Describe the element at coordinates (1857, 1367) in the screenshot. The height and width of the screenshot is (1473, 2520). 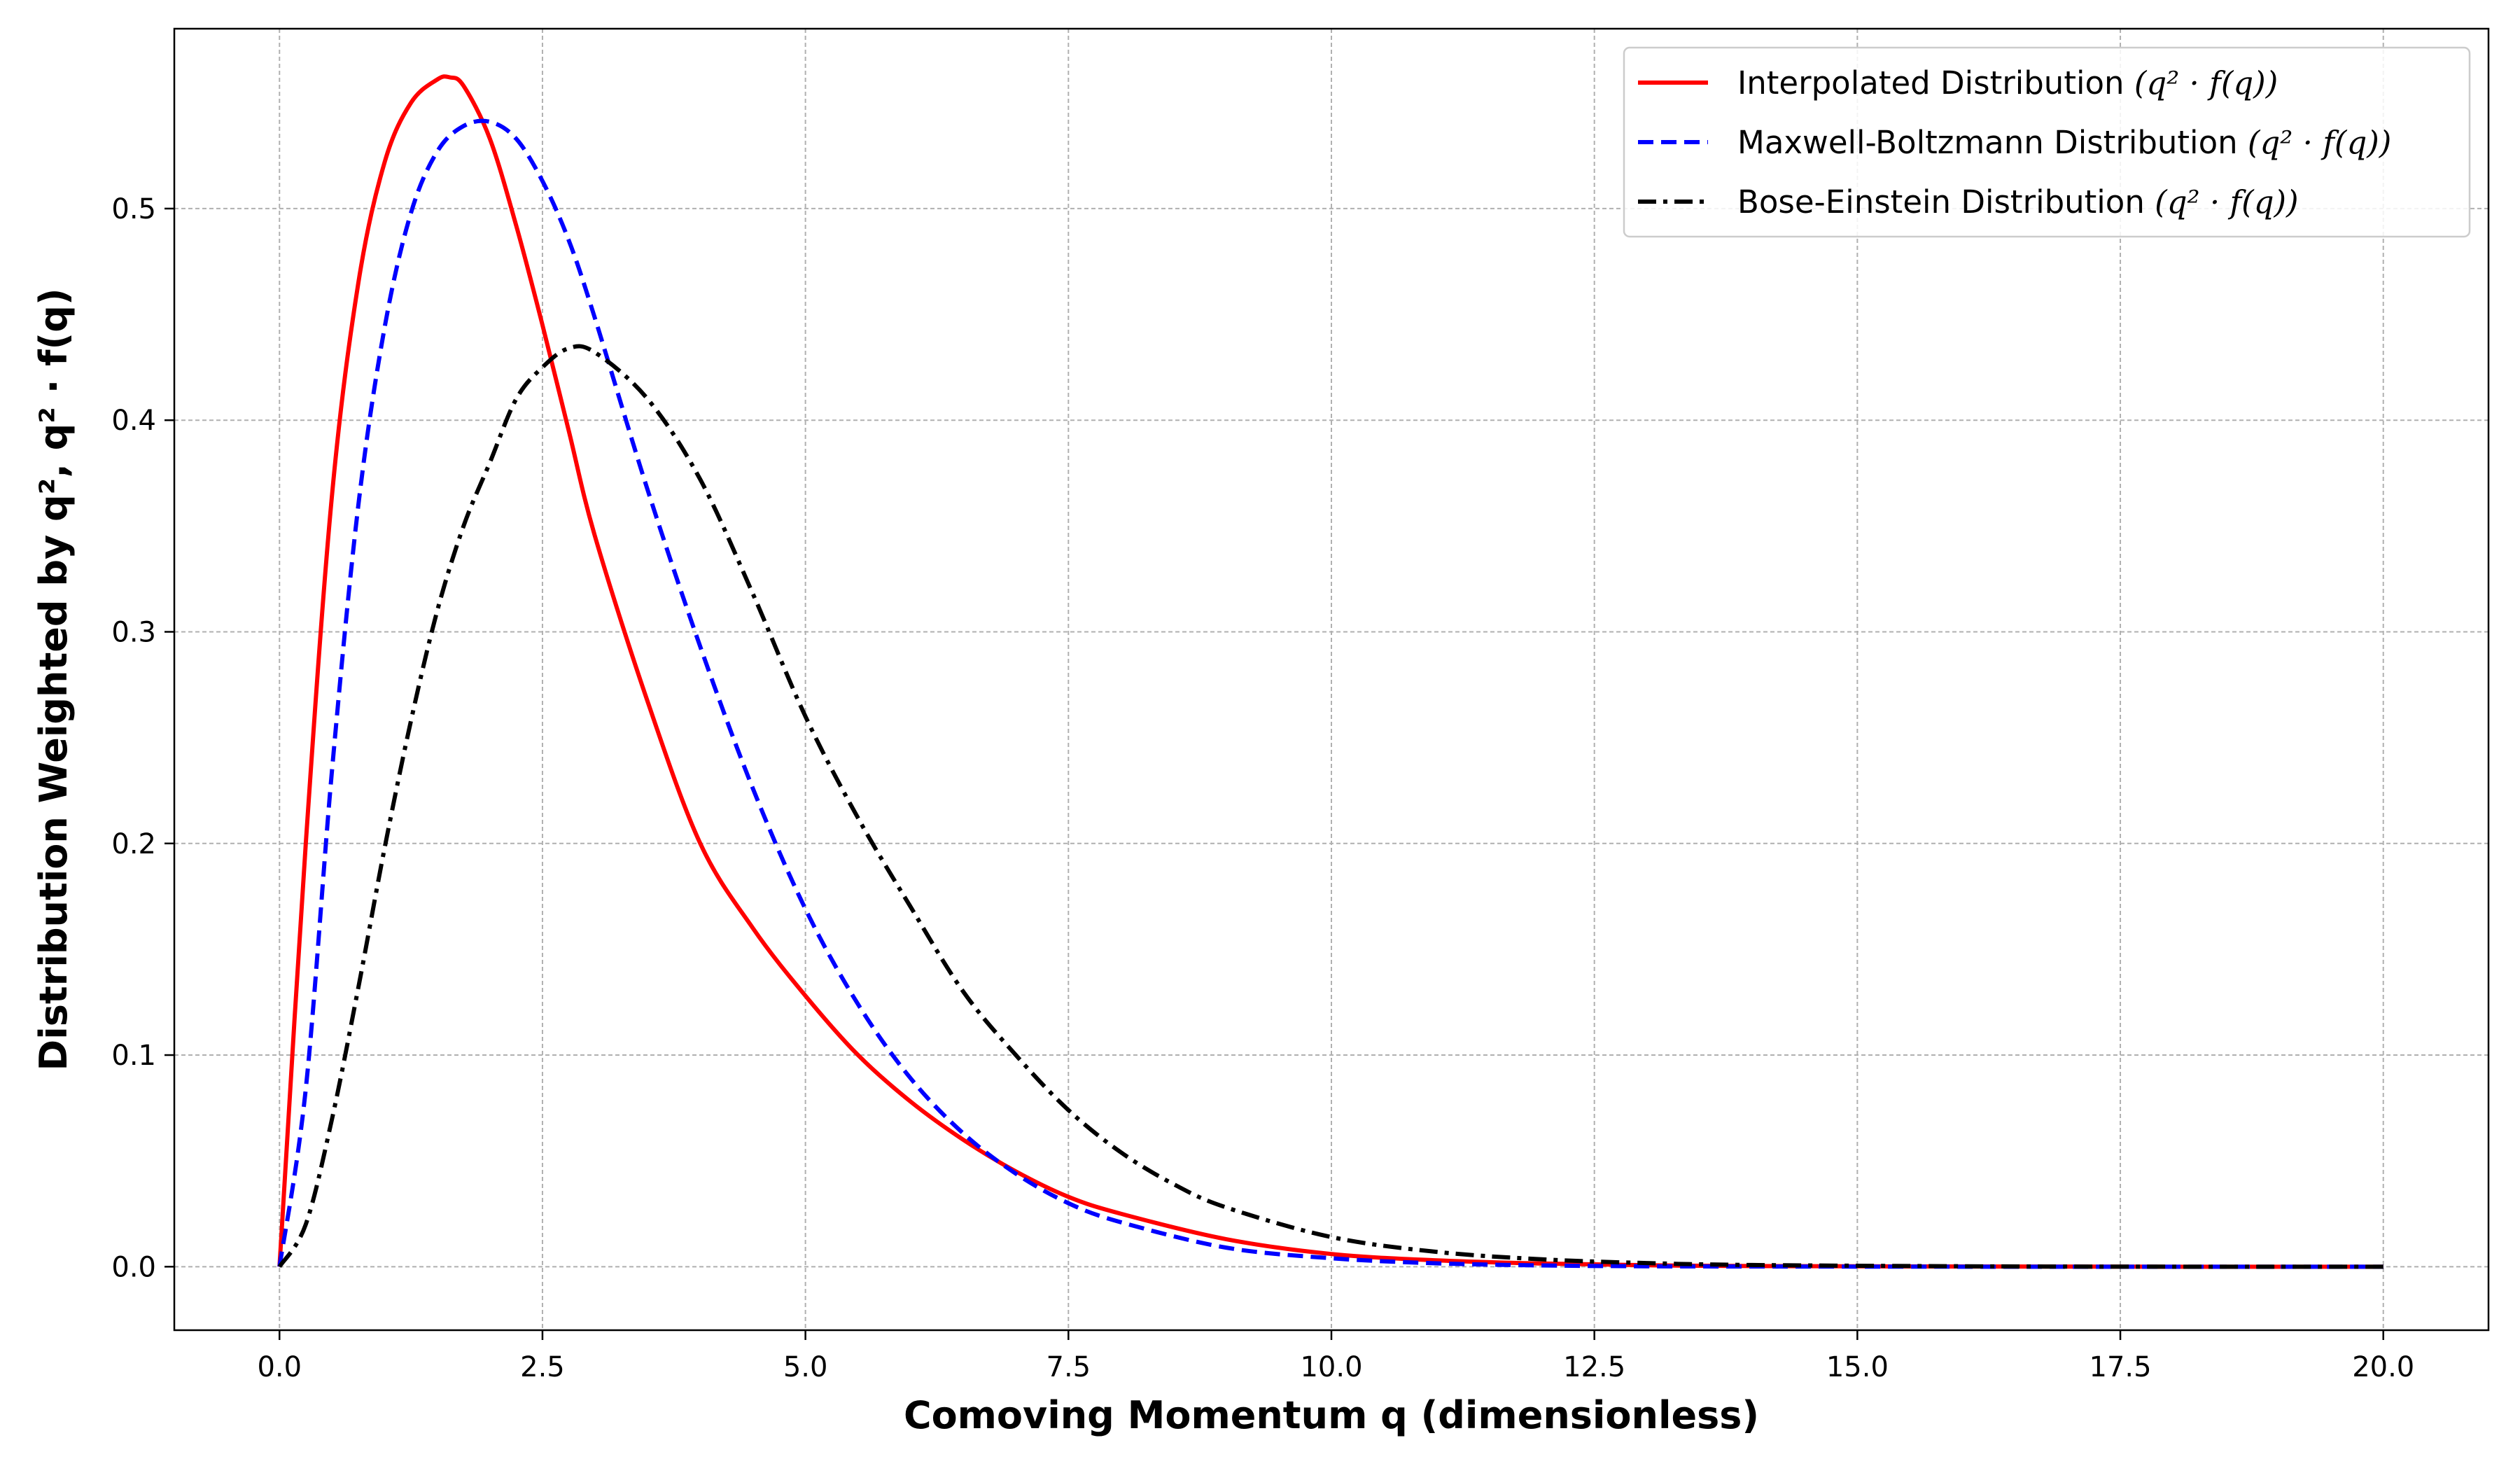
I see `x-tick-label: 15.0` at that location.